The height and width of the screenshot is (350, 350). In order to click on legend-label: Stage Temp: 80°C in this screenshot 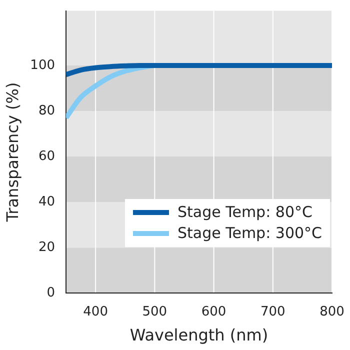, I will do `click(244, 213)`.